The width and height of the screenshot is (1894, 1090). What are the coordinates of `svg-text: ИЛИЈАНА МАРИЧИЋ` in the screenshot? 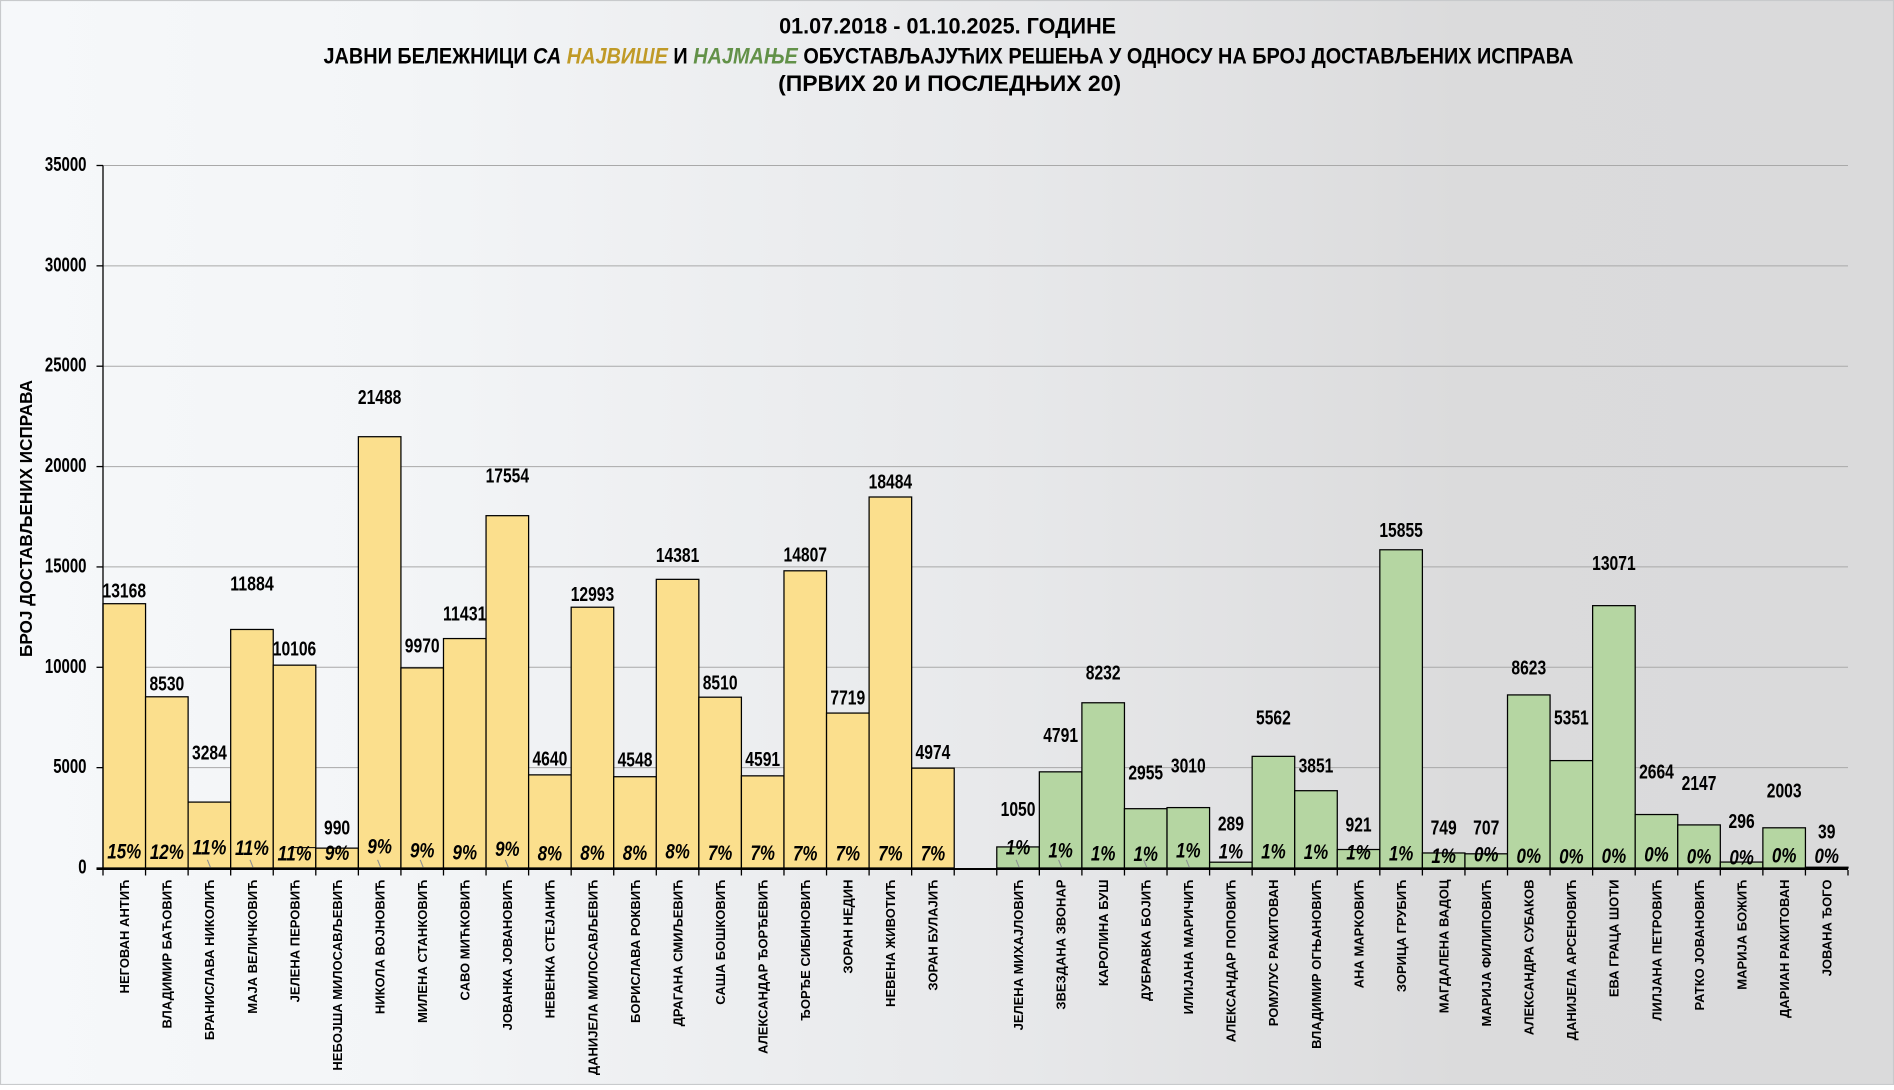 It's located at (1188, 947).